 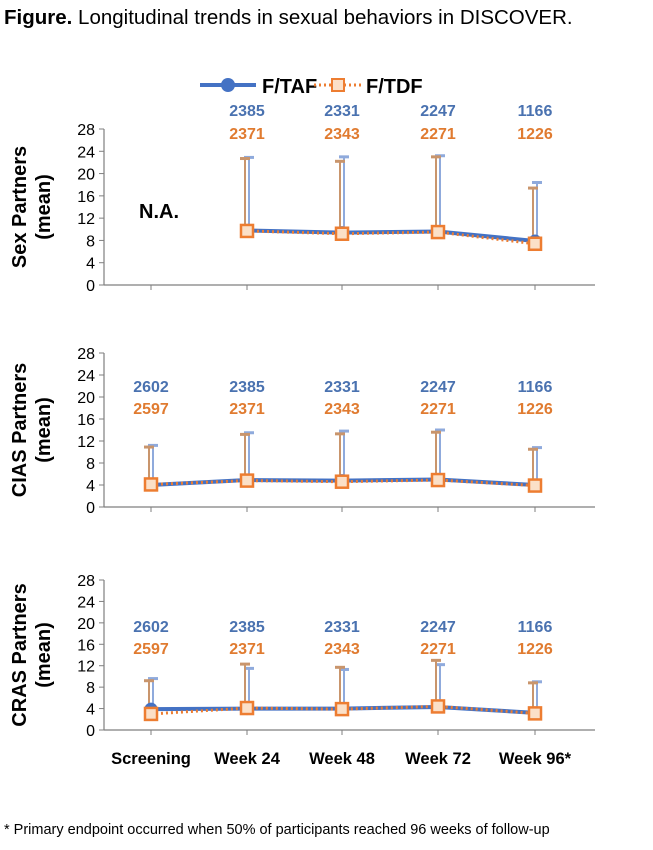 What do you see at coordinates (151, 759) in the screenshot?
I see `x-tick-label: Screening` at bounding box center [151, 759].